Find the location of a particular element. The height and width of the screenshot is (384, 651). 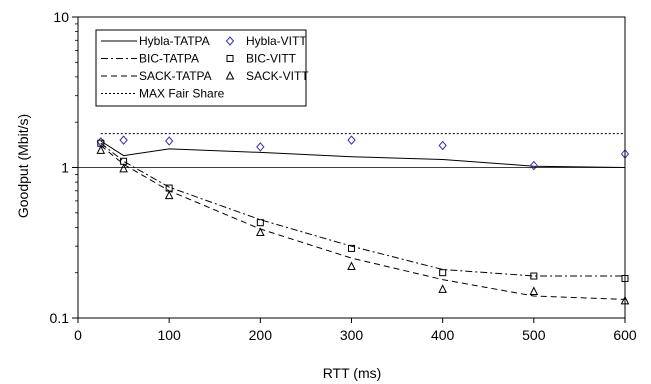

legend-label: MAX Fair Share is located at coordinates (182, 94).